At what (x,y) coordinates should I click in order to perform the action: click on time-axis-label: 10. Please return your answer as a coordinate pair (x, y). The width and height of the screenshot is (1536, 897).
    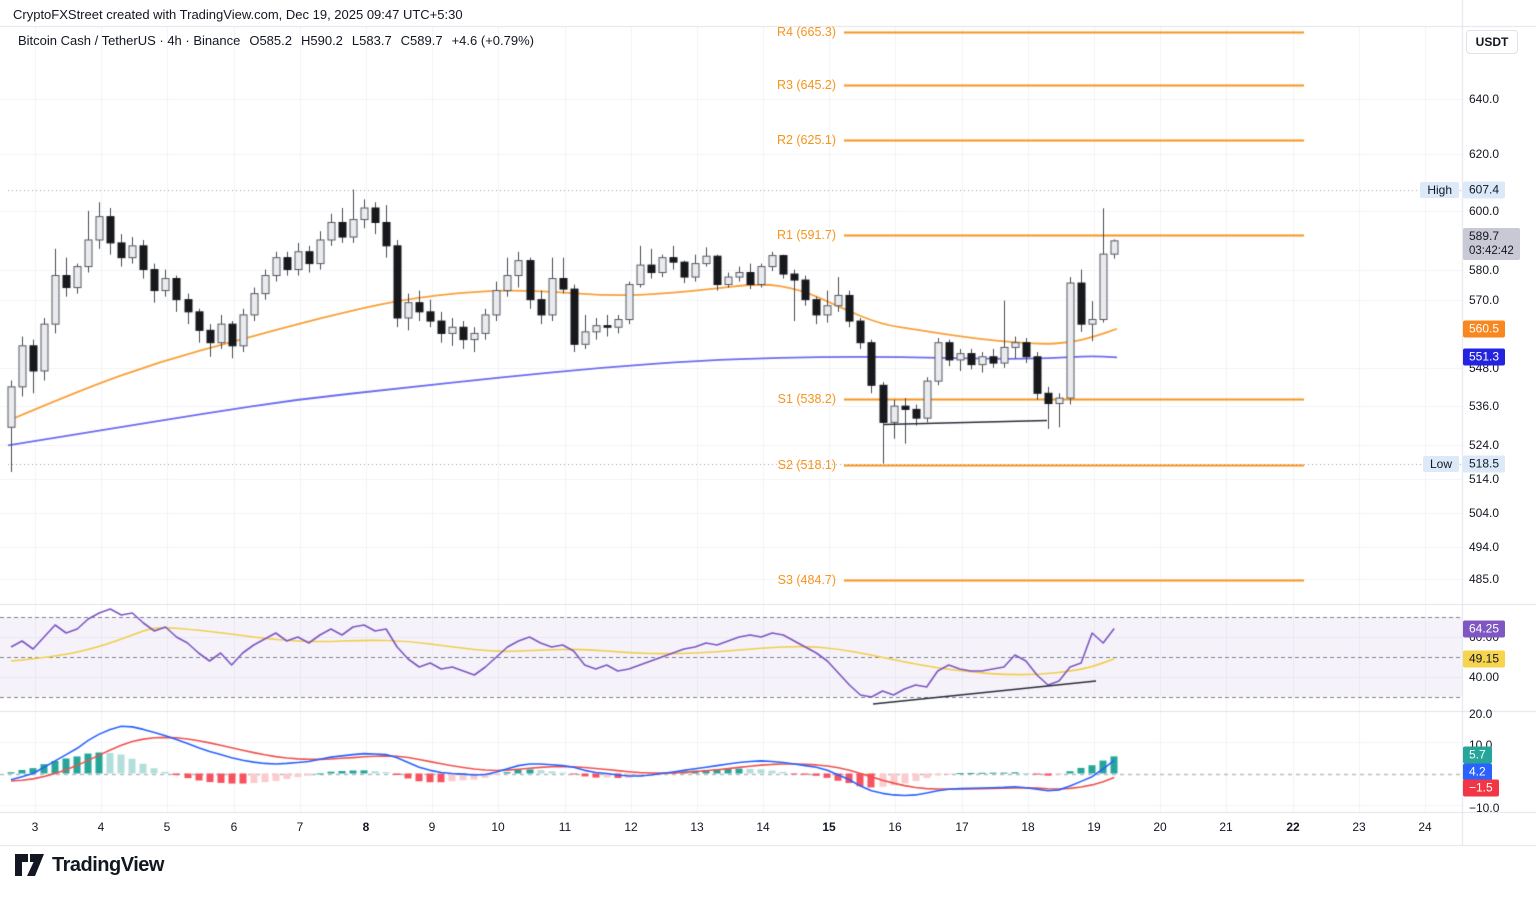
    Looking at the image, I should click on (498, 827).